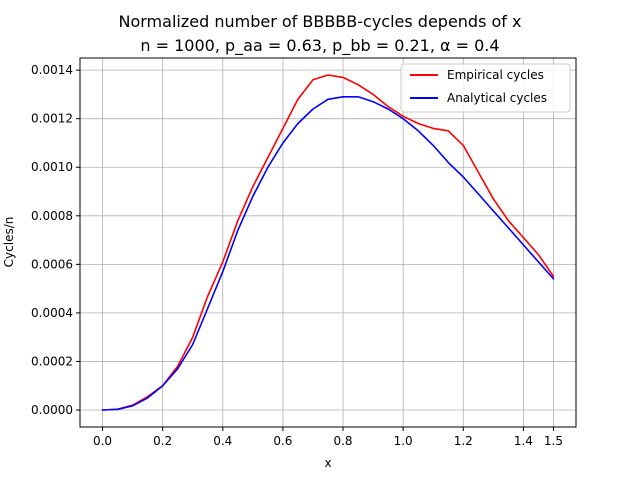  What do you see at coordinates (282, 441) in the screenshot?
I see `x-tick-label: 0.6` at bounding box center [282, 441].